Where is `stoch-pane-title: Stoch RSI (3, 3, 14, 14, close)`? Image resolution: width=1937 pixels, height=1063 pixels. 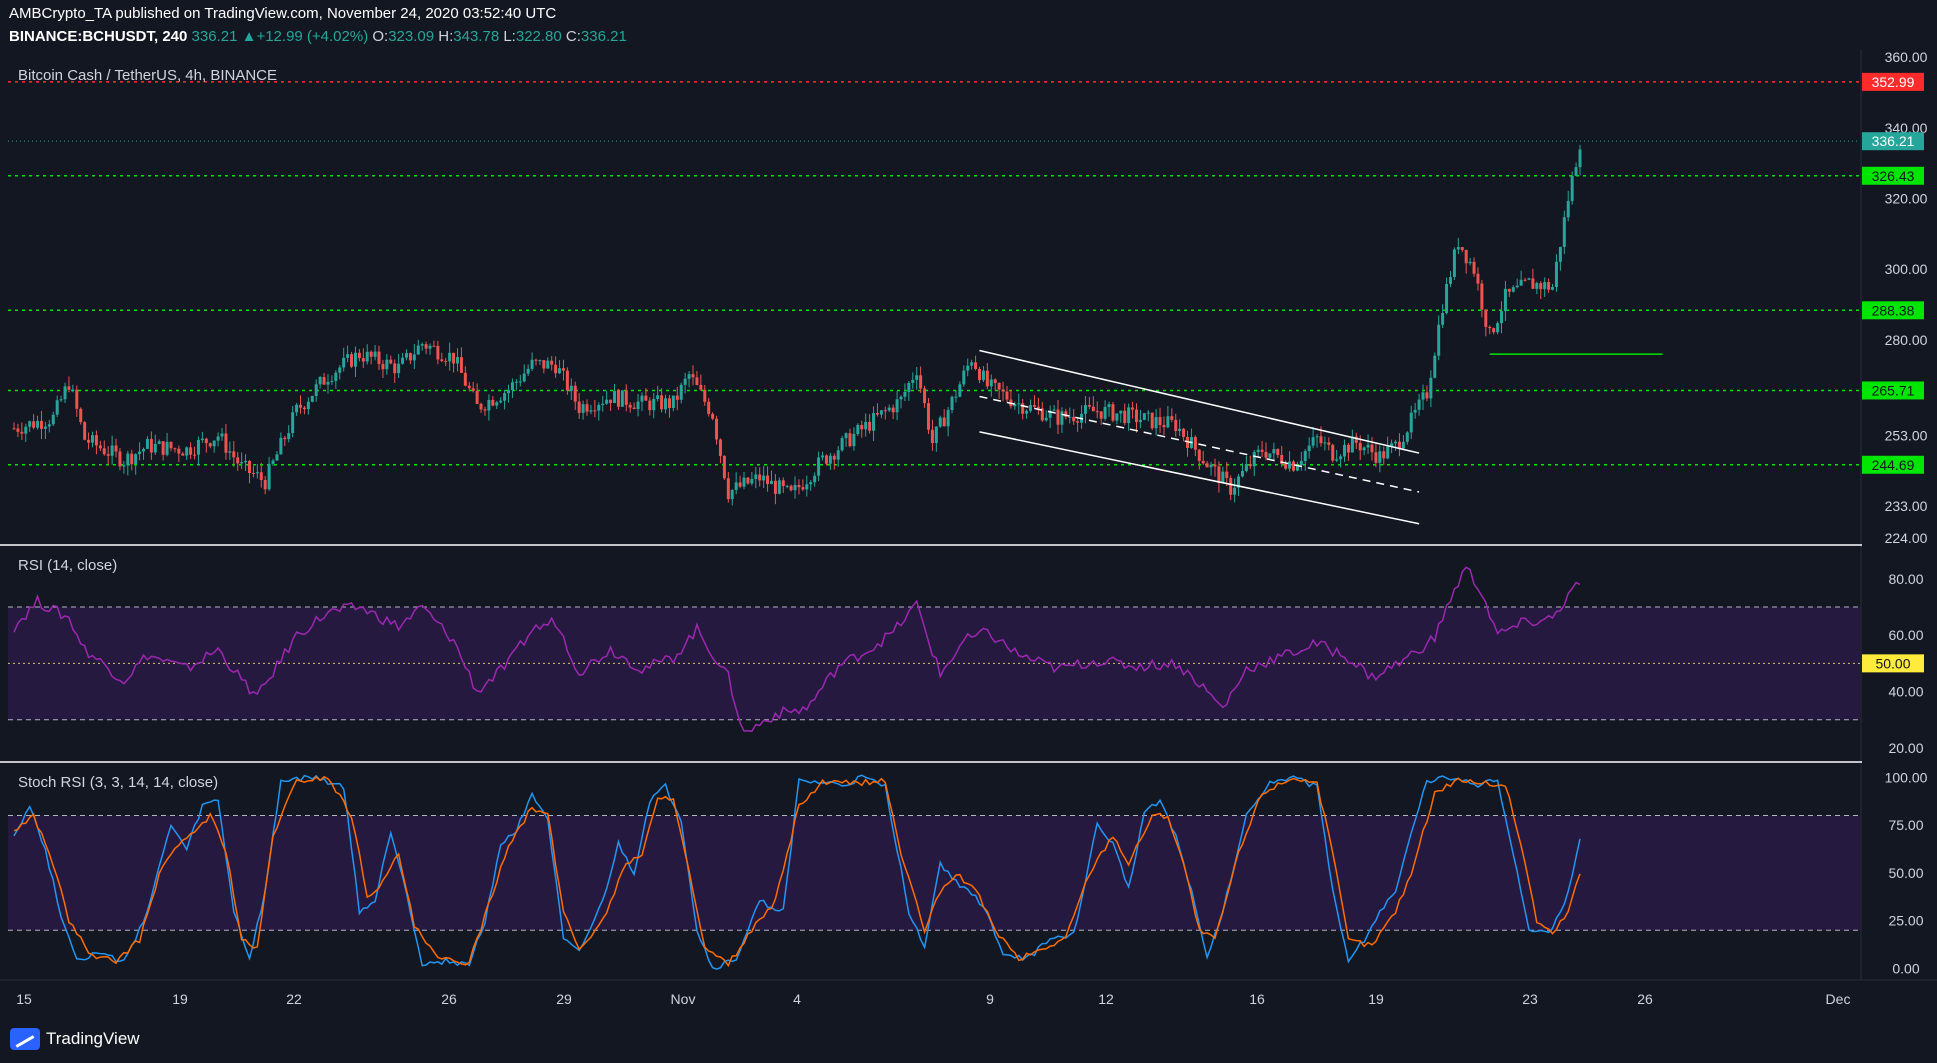 stoch-pane-title: Stoch RSI (3, 3, 14, 14, close) is located at coordinates (118, 782).